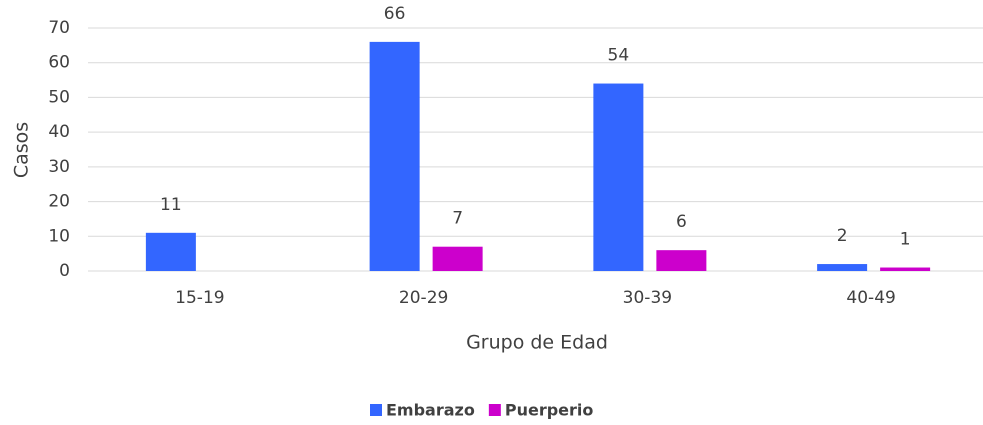 Image resolution: width=983 pixels, height=425 pixels. What do you see at coordinates (59, 202) in the screenshot?
I see `y-tick-label: 20` at bounding box center [59, 202].